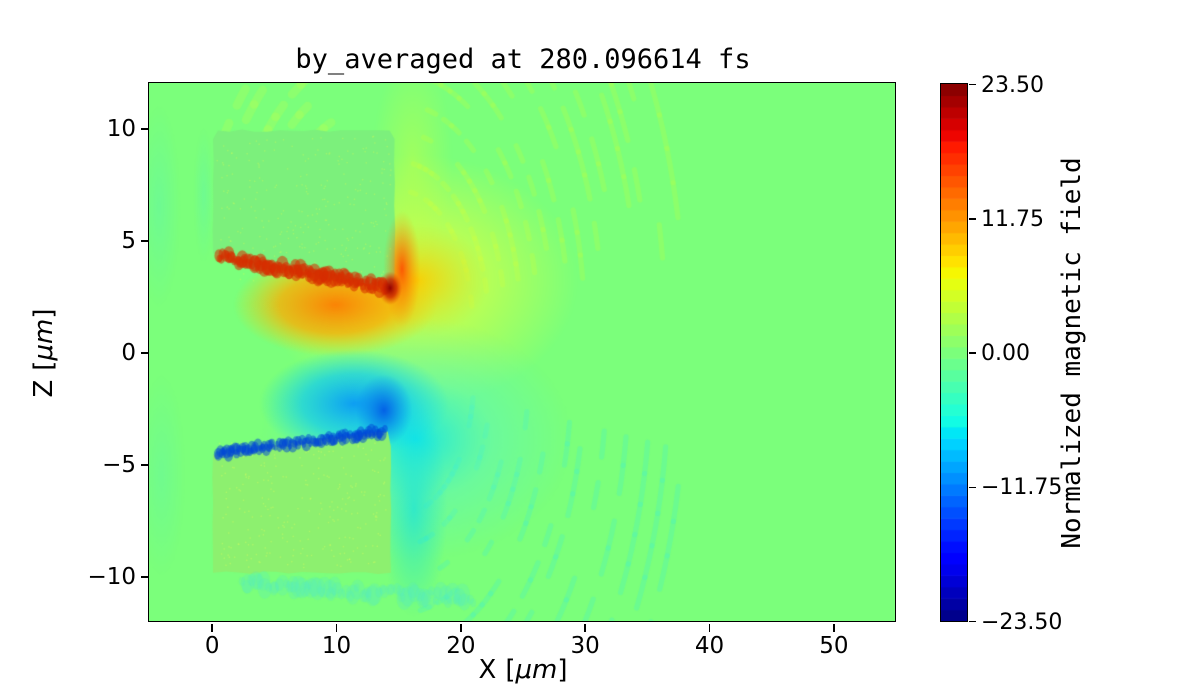 Image resolution: width=1200 pixels, height=700 pixels. Describe the element at coordinates (487, 670) in the screenshot. I see `x-axis-name: X` at that location.